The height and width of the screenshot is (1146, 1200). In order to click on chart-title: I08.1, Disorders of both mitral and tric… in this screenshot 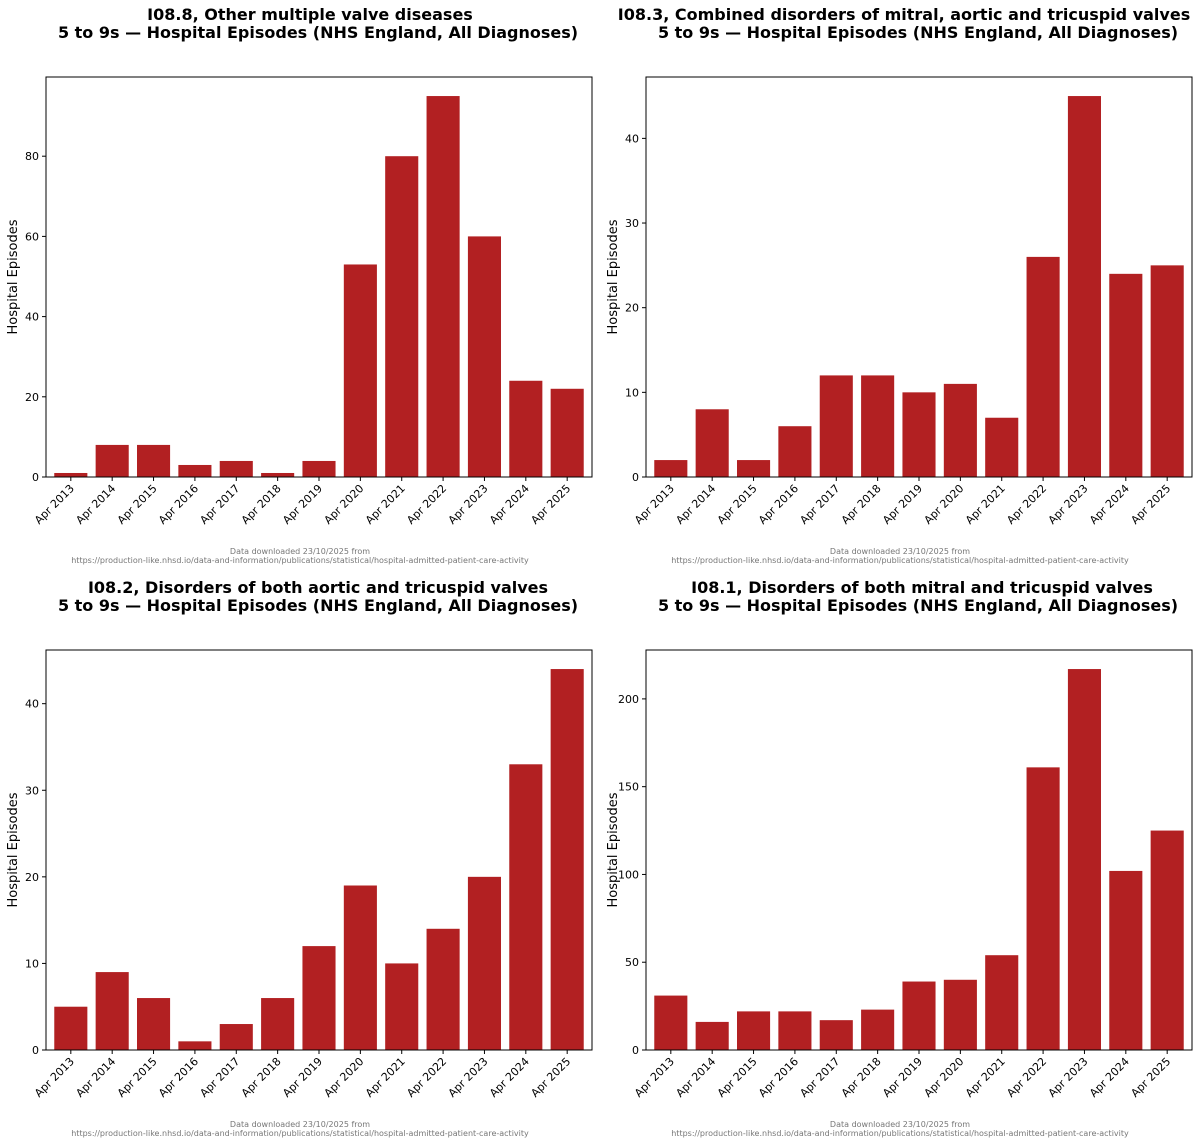, I will do `click(922, 587)`.